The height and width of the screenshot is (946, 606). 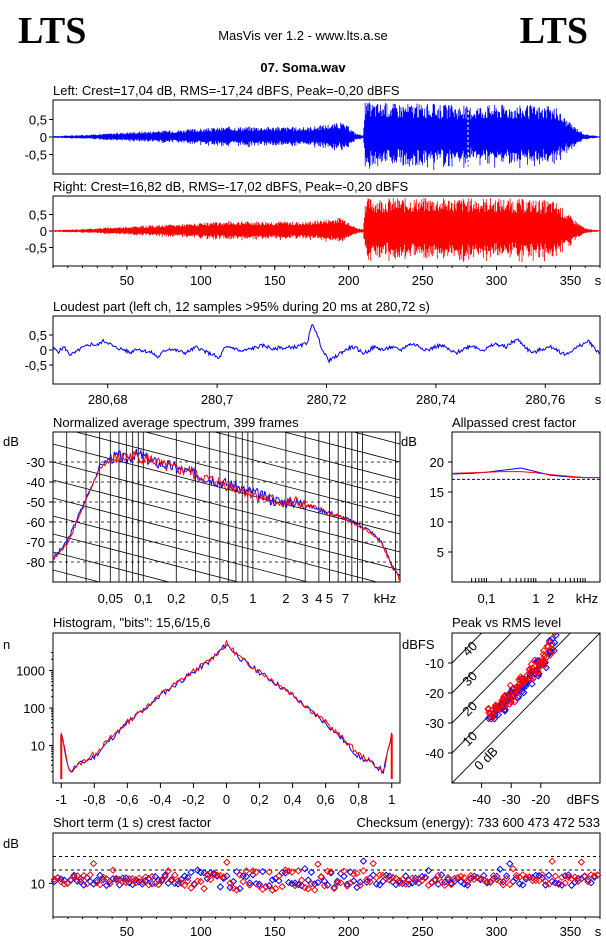 I want to click on allpassed-crest-title: Allpassed crest factor, so click(x=514, y=422).